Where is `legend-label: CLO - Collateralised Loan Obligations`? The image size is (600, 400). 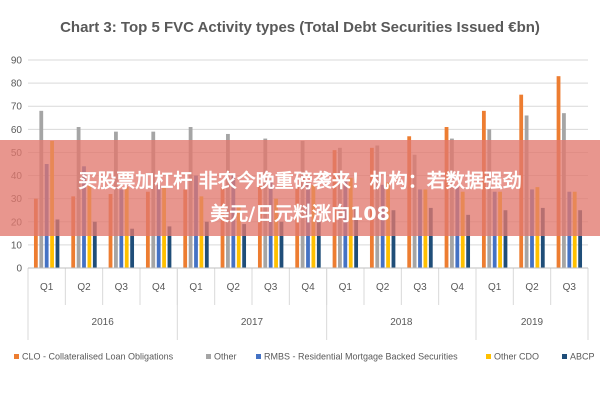 legend-label: CLO - Collateralised Loan Obligations is located at coordinates (98, 357).